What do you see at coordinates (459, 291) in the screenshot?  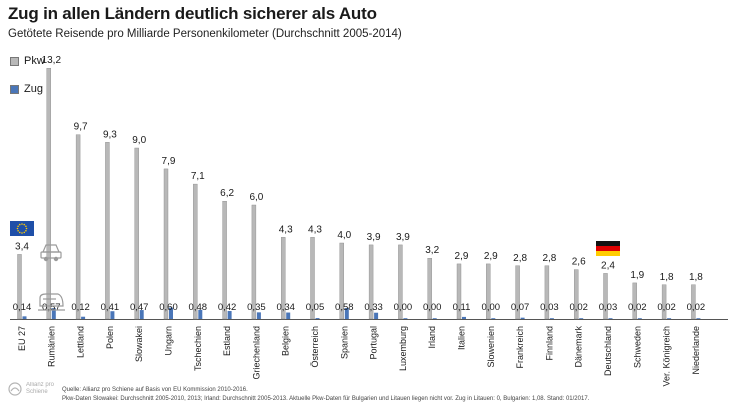 I see `bar-pkw-italien` at bounding box center [459, 291].